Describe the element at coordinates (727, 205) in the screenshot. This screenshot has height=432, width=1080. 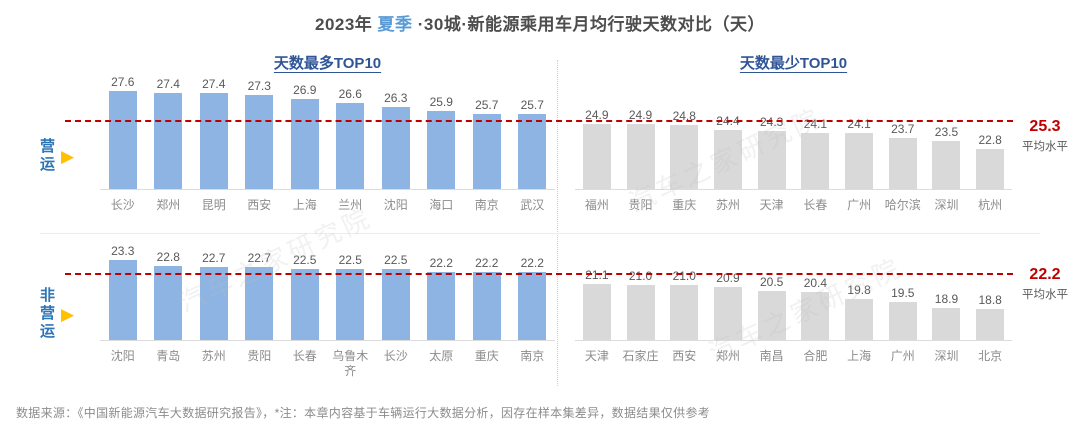
I see `category-label-苏州: 苏州` at that location.